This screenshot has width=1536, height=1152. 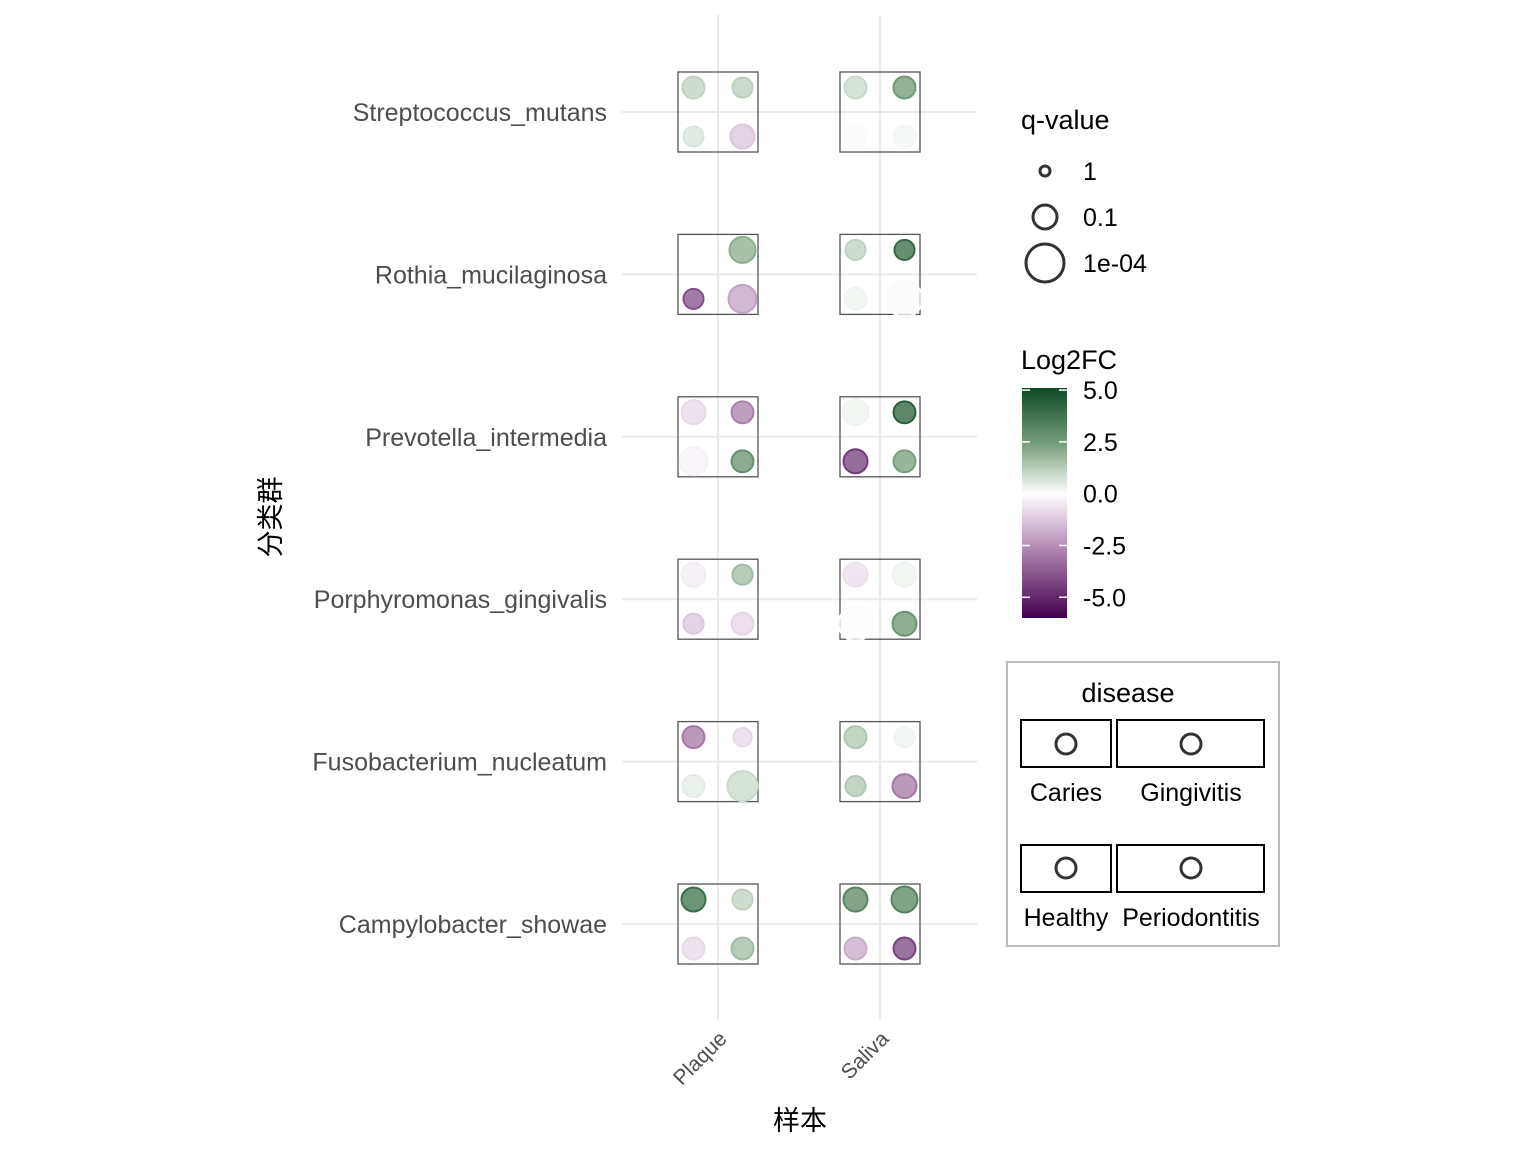 What do you see at coordinates (781, 1058) in the screenshot?
I see `x-axis-tick-labels: Plaque Saliva` at bounding box center [781, 1058].